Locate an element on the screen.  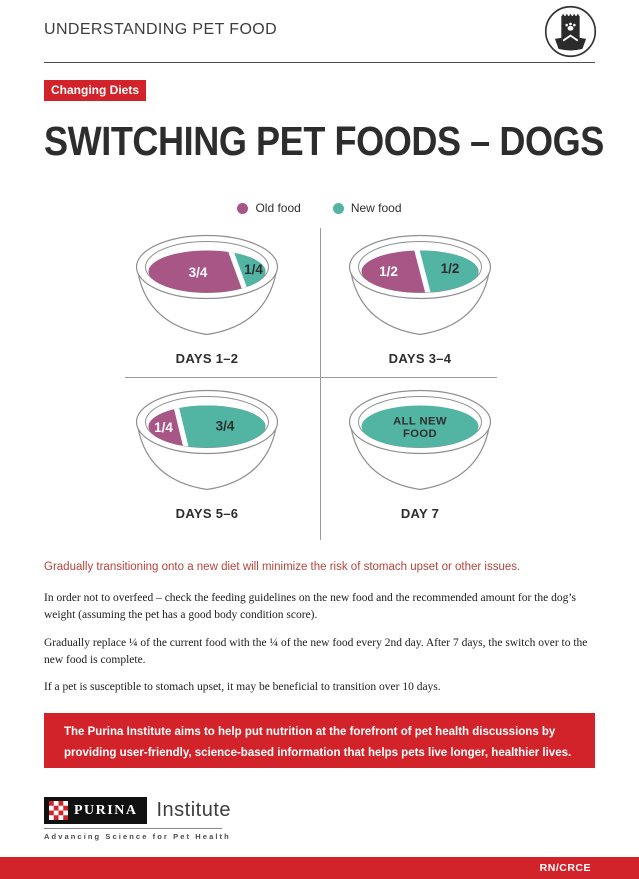
bowl4-text-line2: FOOD is located at coordinates (420, 434).